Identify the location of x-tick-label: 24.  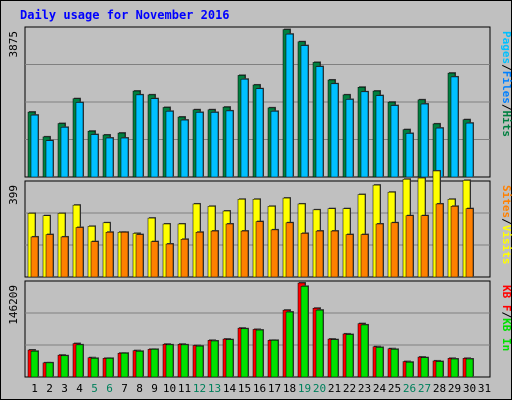
(380, 388).